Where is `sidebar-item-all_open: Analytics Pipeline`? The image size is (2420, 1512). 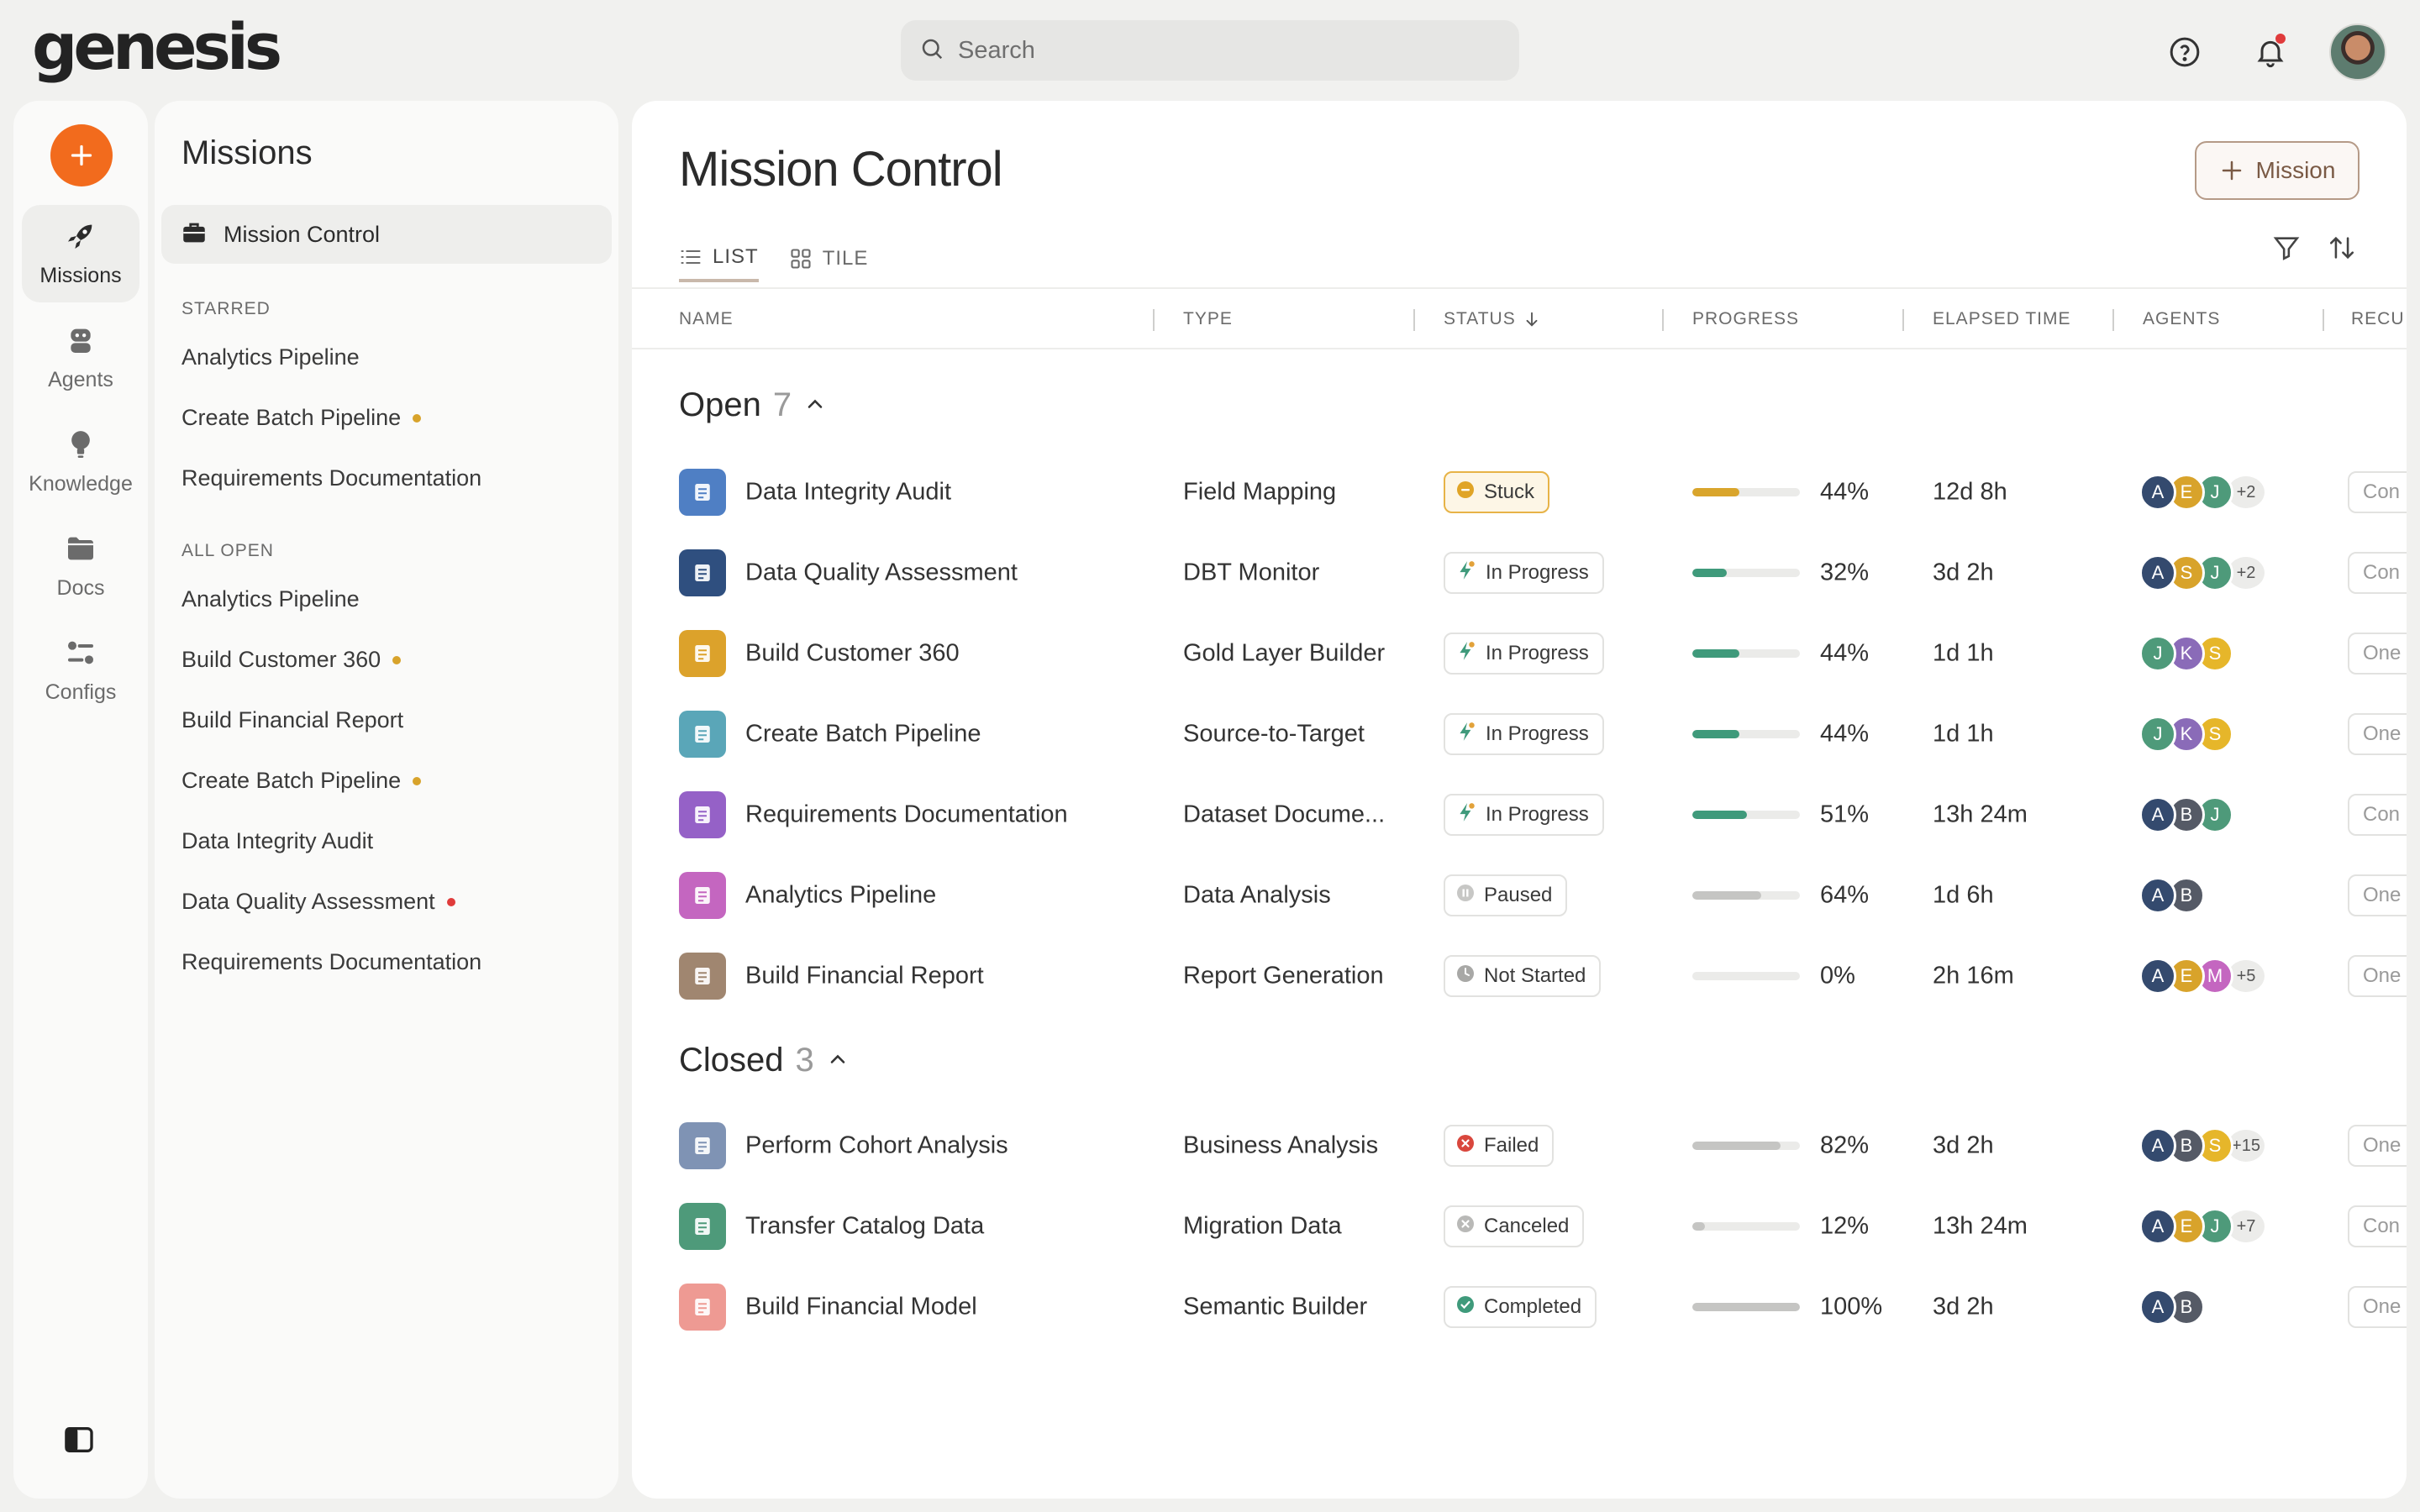
sidebar-item-all_open: Analytics Pipeline is located at coordinates (271, 599).